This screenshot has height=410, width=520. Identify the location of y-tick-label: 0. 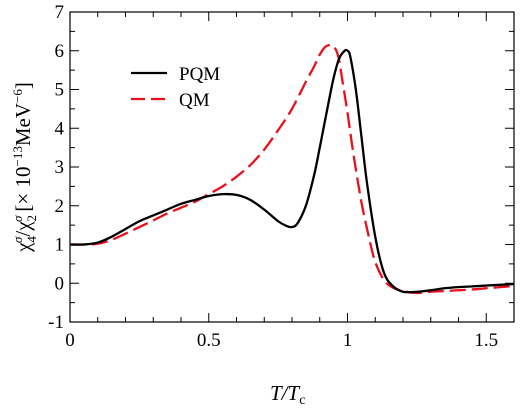
(60, 283).